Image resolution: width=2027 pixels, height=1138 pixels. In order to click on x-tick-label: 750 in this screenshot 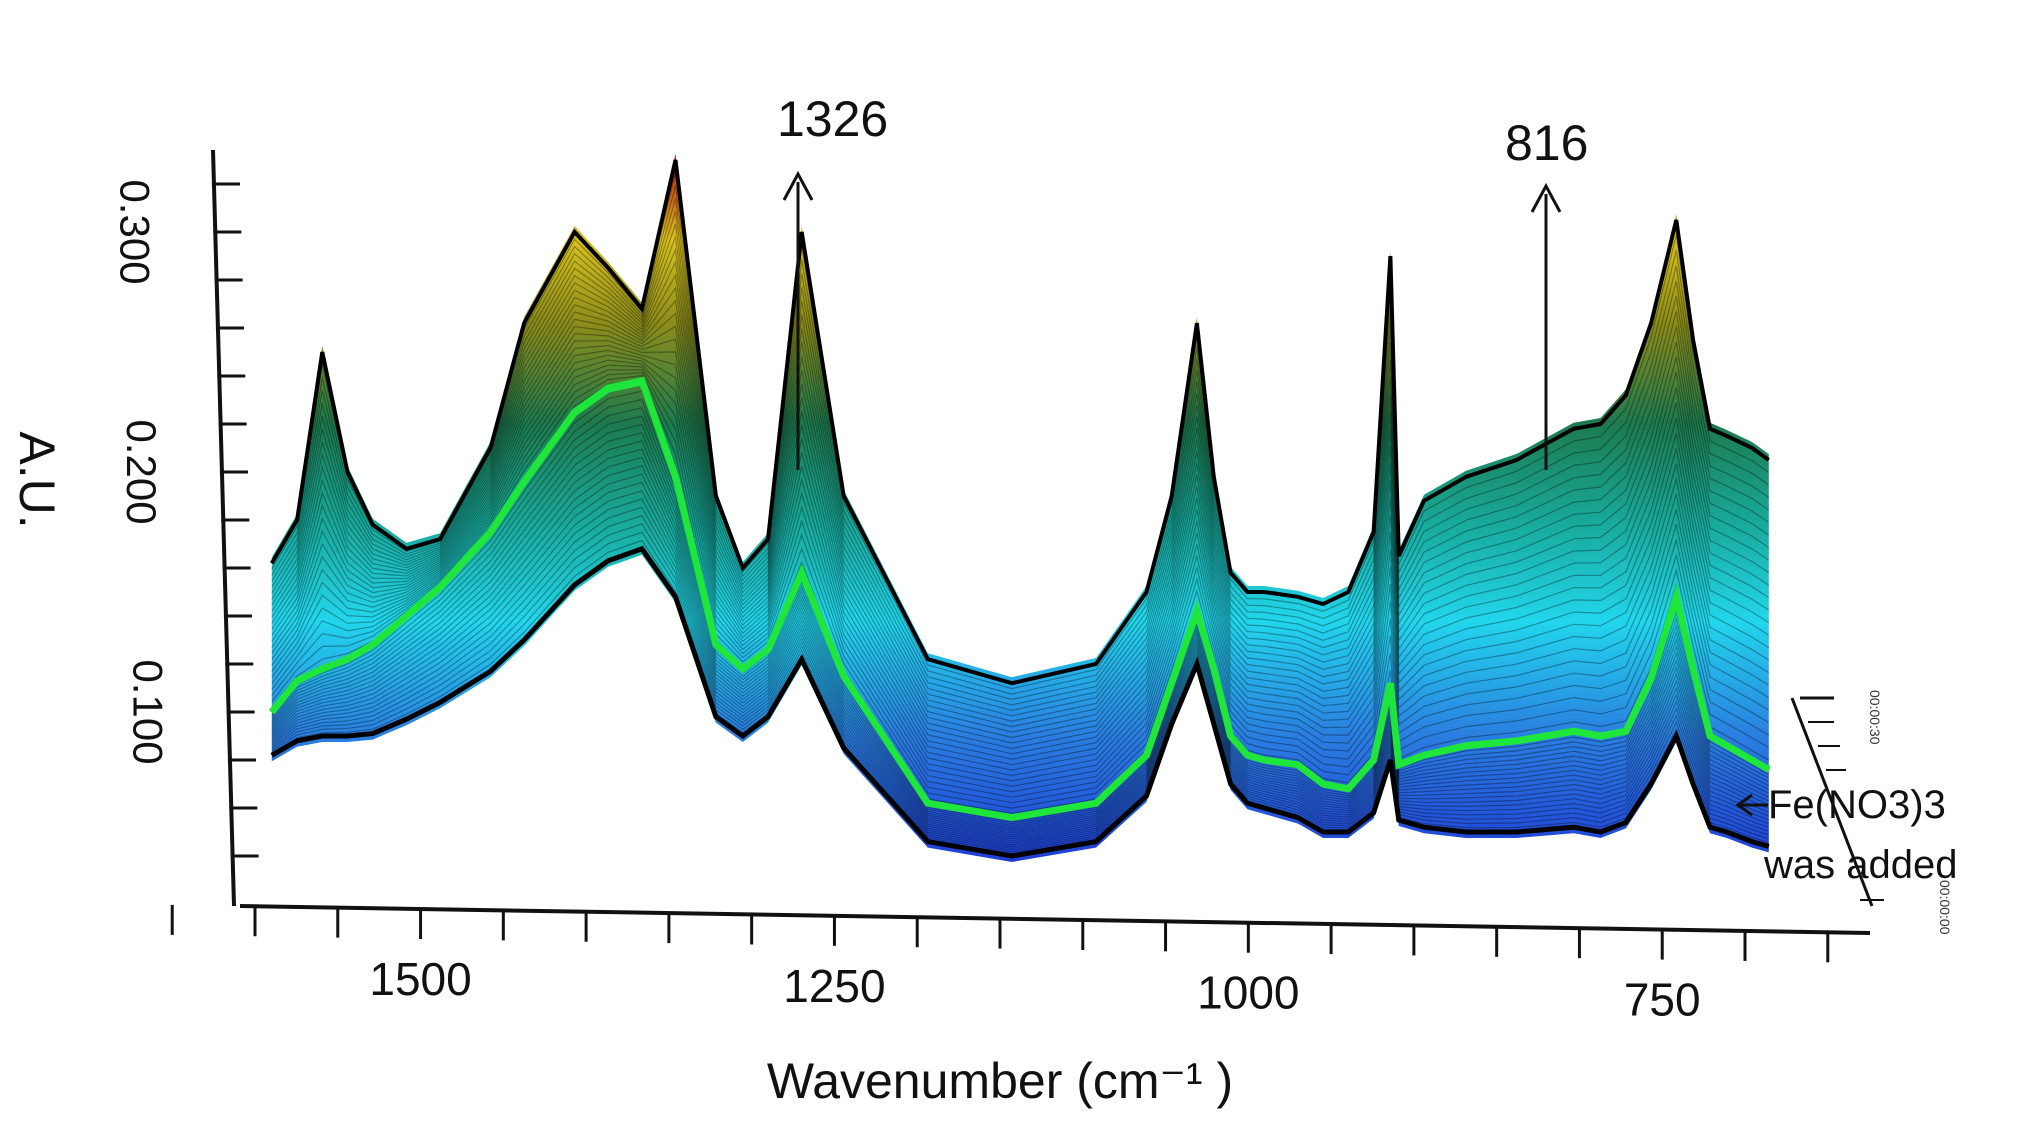, I will do `click(1662, 1000)`.